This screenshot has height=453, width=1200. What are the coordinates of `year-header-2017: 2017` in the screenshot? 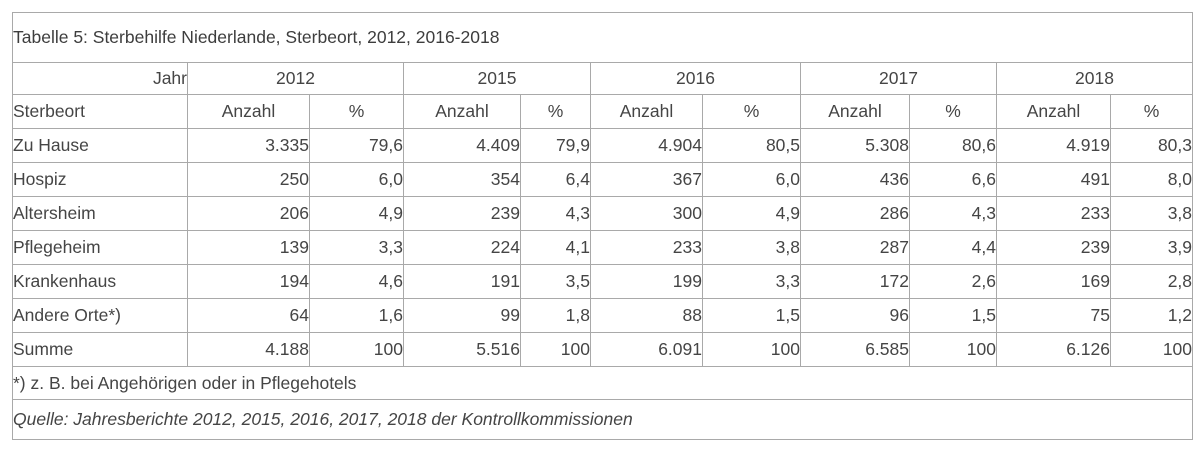 It's located at (898, 78).